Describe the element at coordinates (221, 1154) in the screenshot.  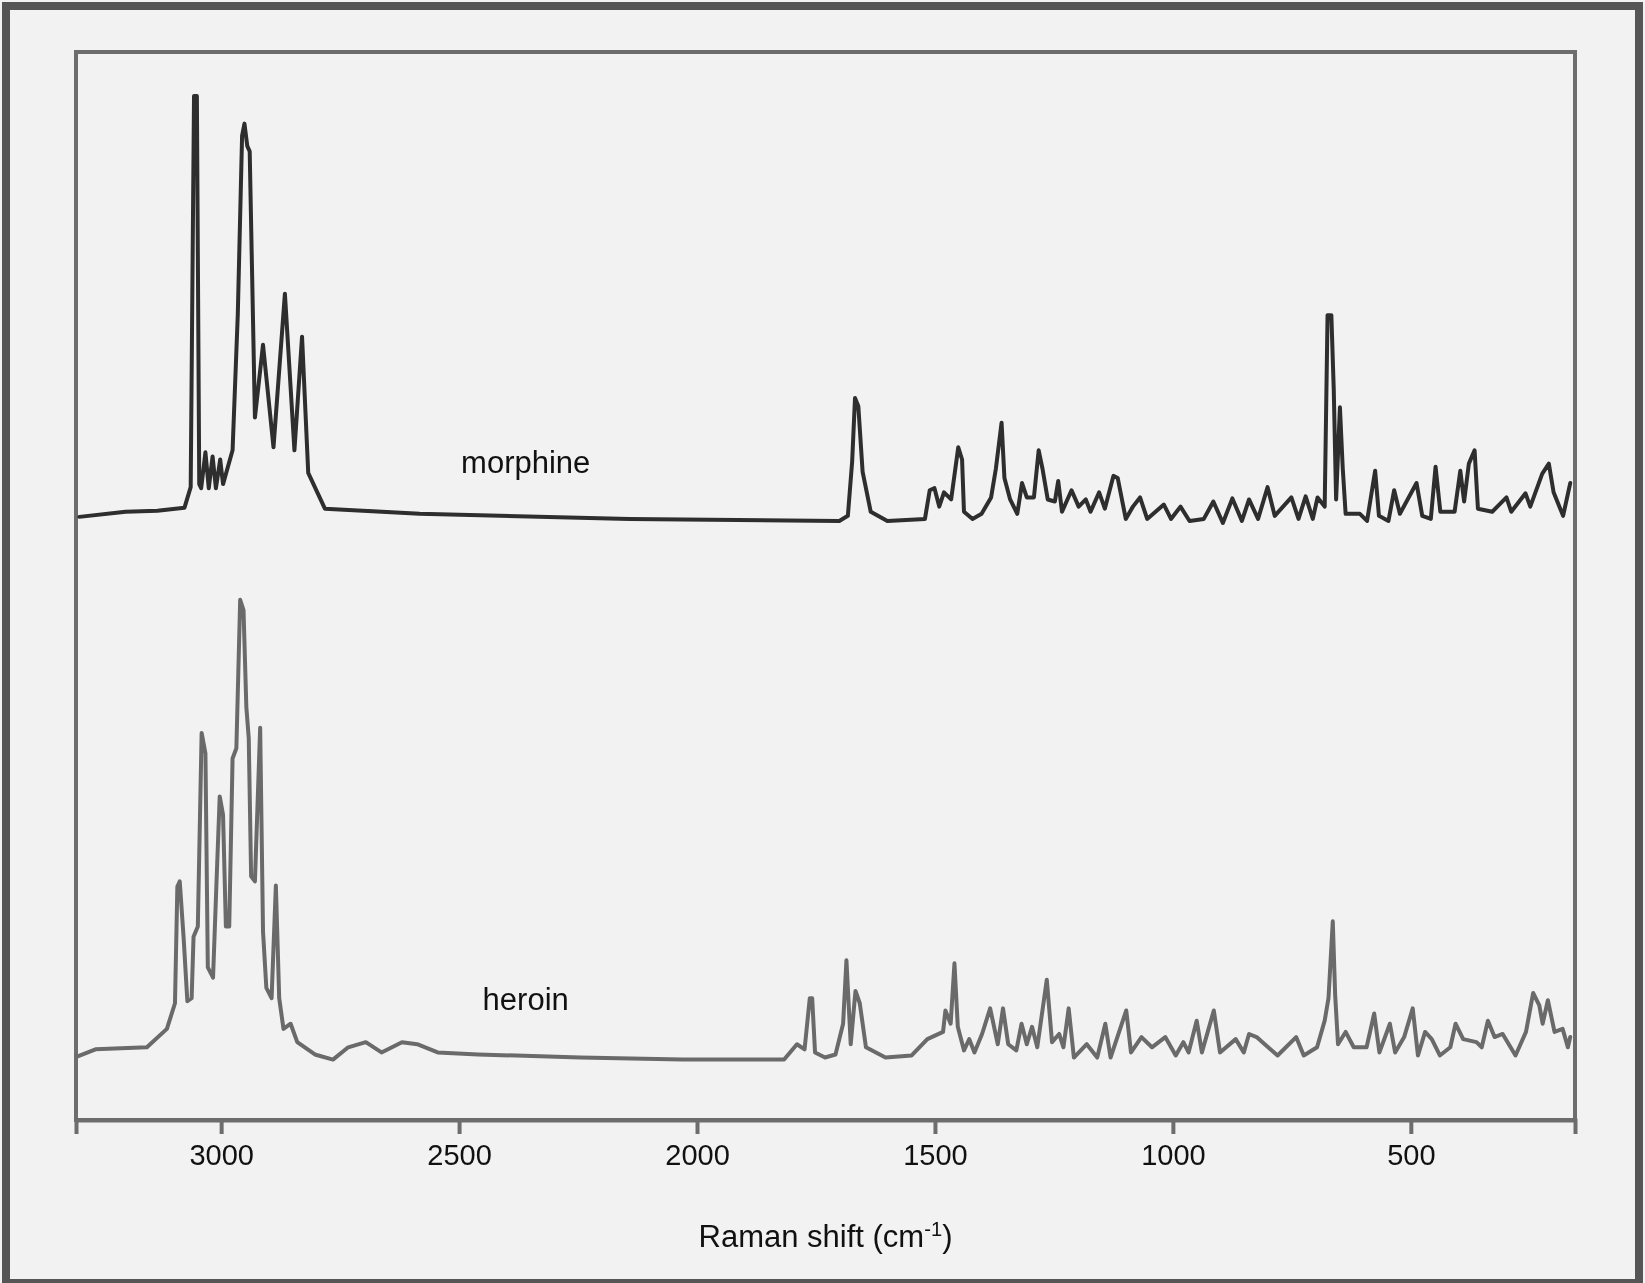
I see `x-tick-label: 3000` at that location.